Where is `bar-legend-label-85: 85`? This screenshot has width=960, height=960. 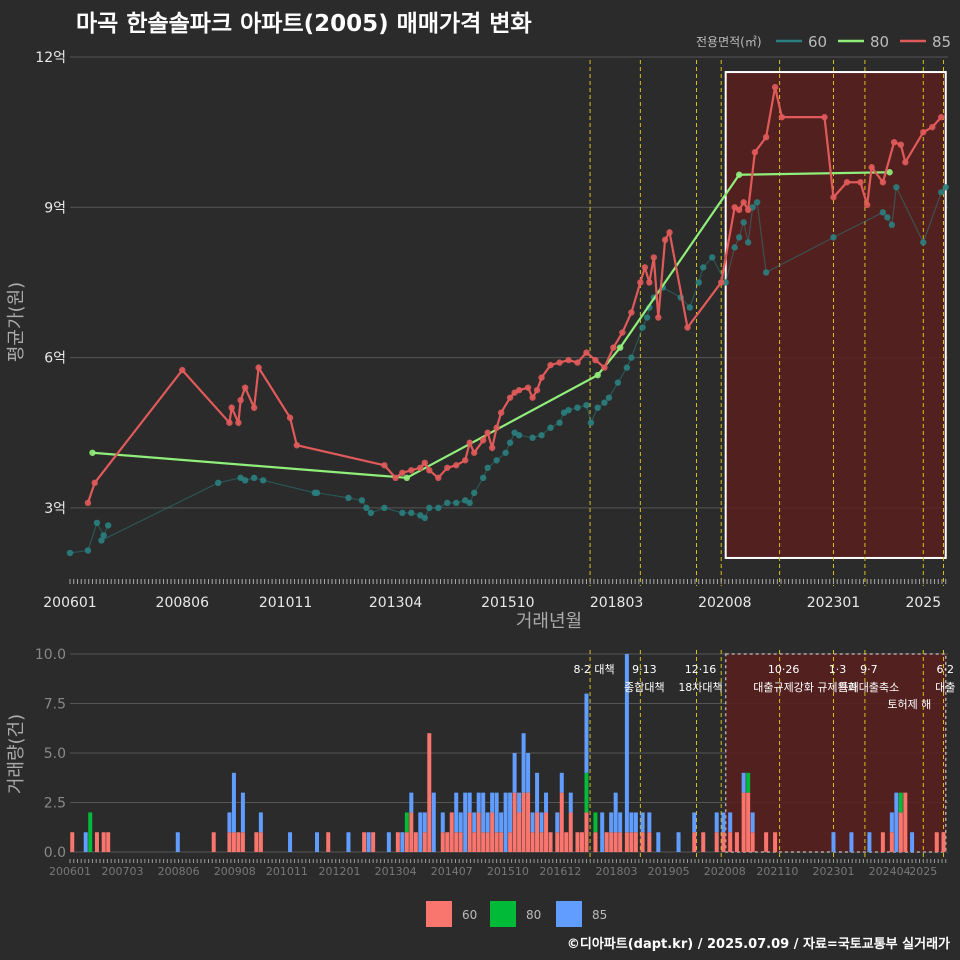
bar-legend-label-85: 85 is located at coordinates (599, 915).